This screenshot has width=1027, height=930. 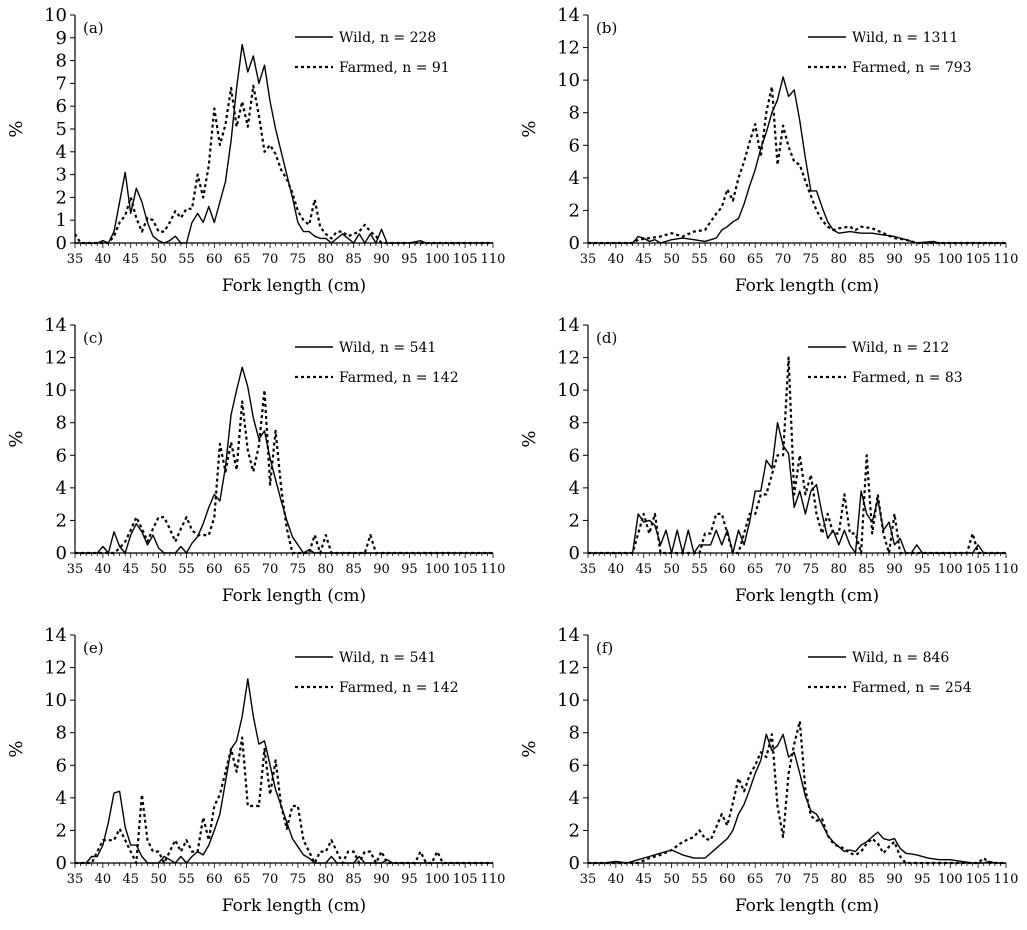 What do you see at coordinates (93, 28) in the screenshot?
I see `panel-letter: (a)` at bounding box center [93, 28].